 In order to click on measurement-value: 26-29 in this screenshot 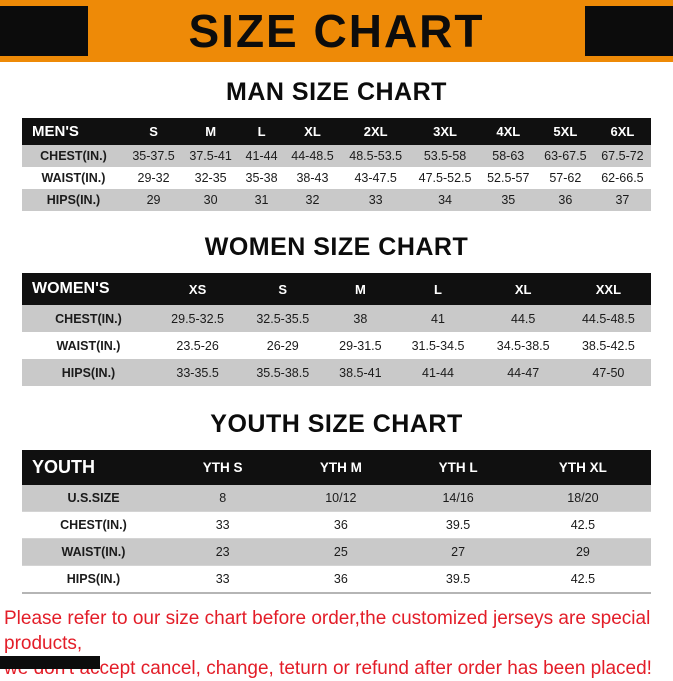, I will do `click(282, 345)`.